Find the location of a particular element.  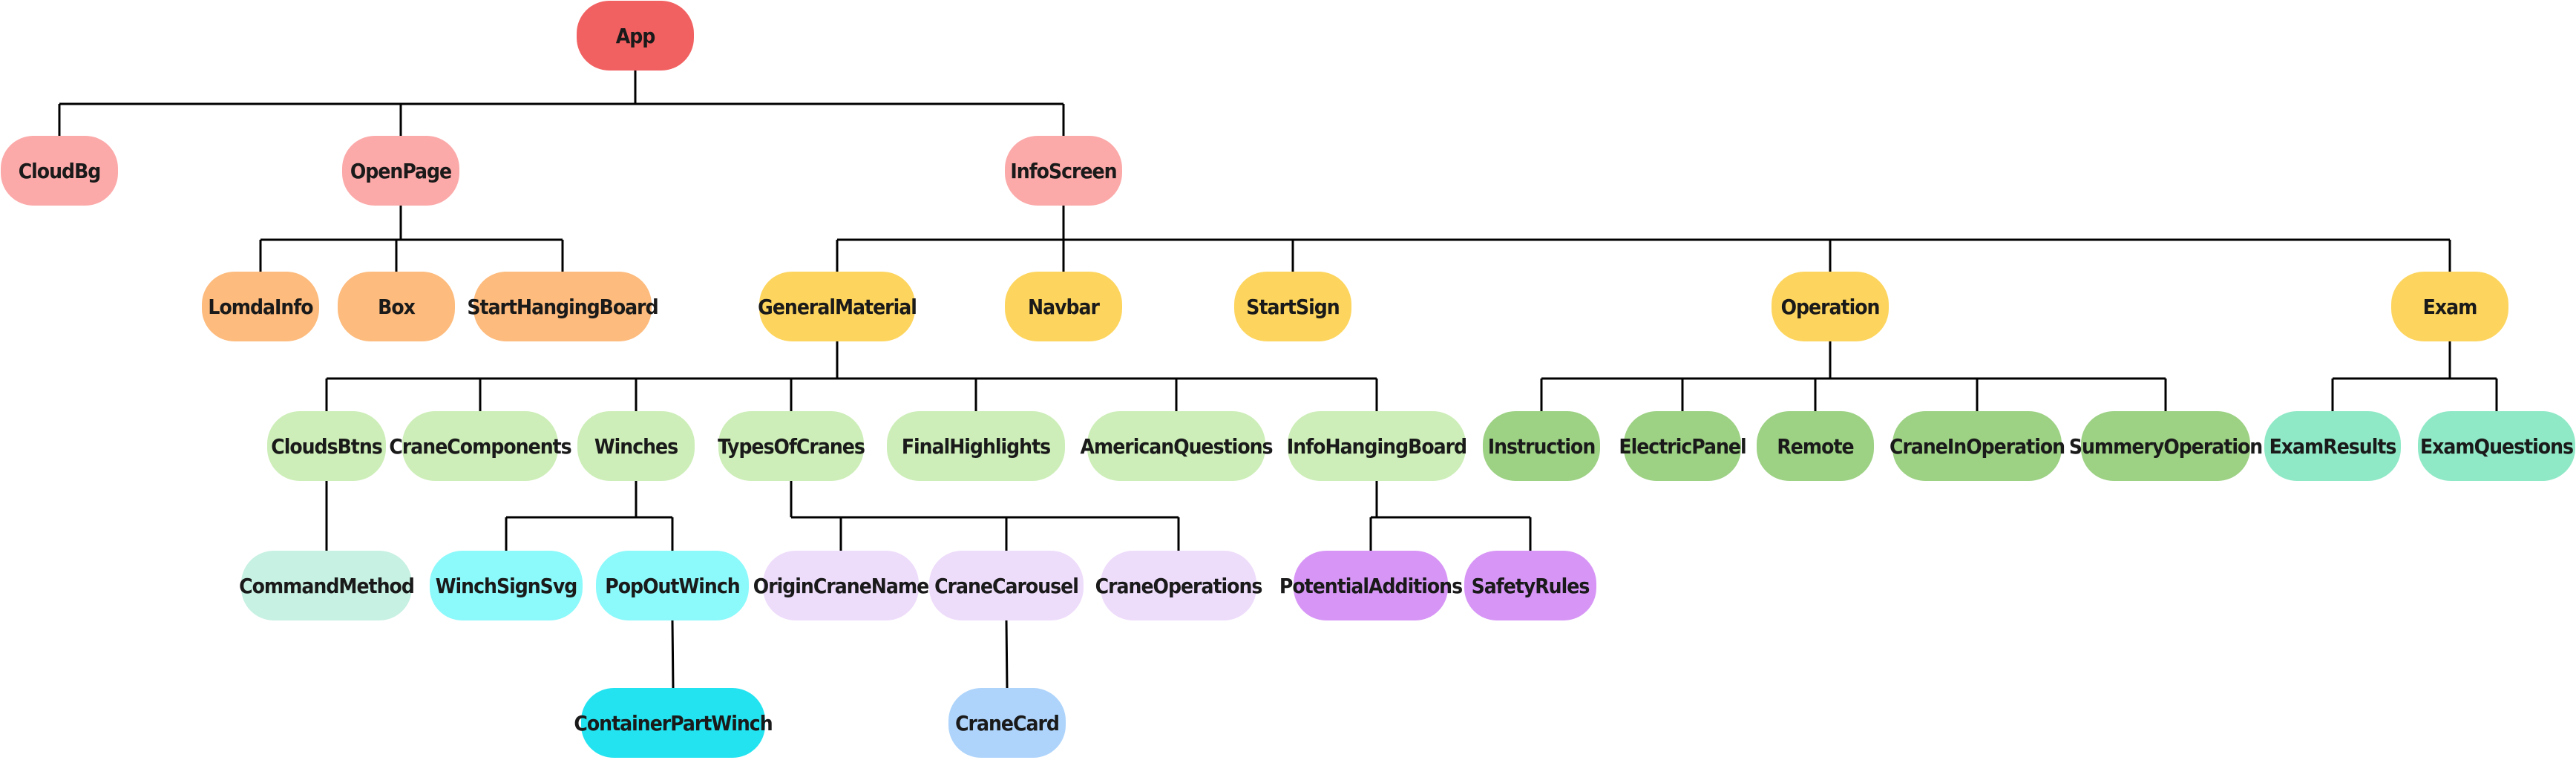

node-cloudbg: CloudBg is located at coordinates (59, 171).